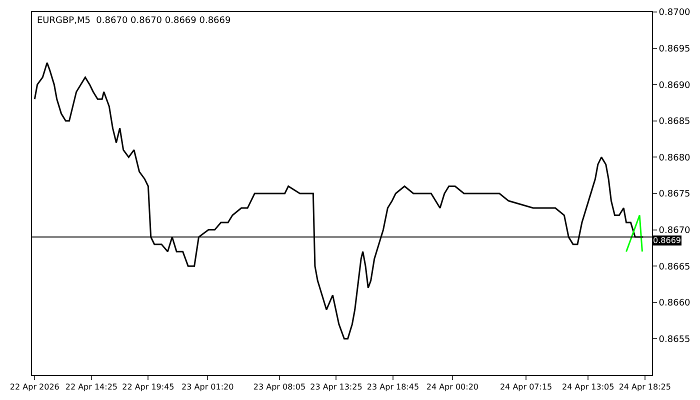 This screenshot has width=700, height=400. Describe the element at coordinates (452, 387) in the screenshot. I see `x-tick-label: 24 Apr 00:20` at that location.